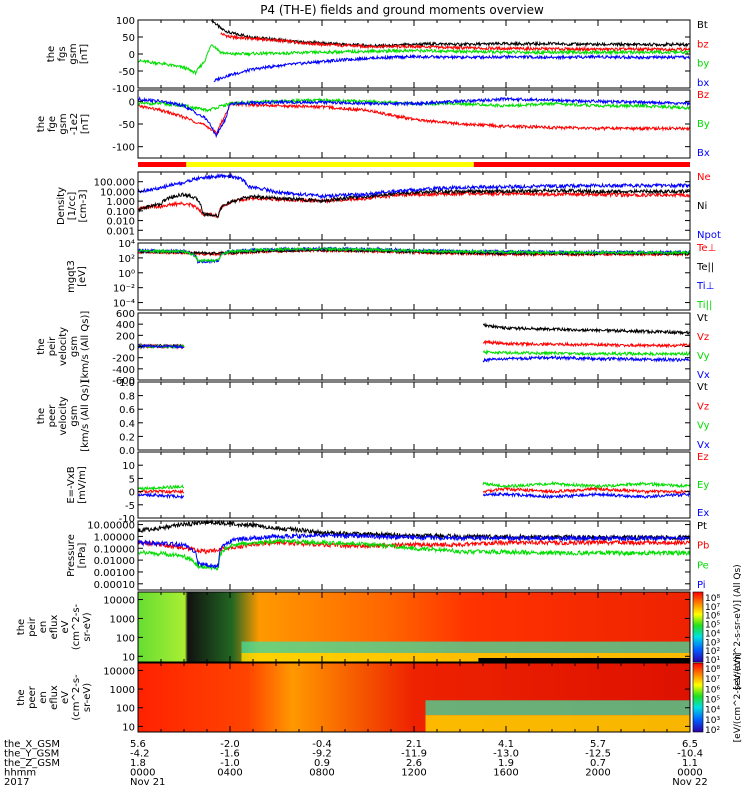 This screenshot has height=804, width=750. Describe the element at coordinates (130, 506) in the screenshot. I see `y-tick-label: -5` at that location.